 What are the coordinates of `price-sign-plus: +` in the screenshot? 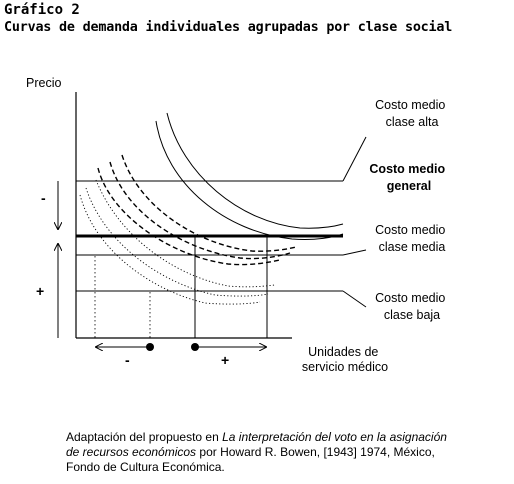 It's located at (40, 291).